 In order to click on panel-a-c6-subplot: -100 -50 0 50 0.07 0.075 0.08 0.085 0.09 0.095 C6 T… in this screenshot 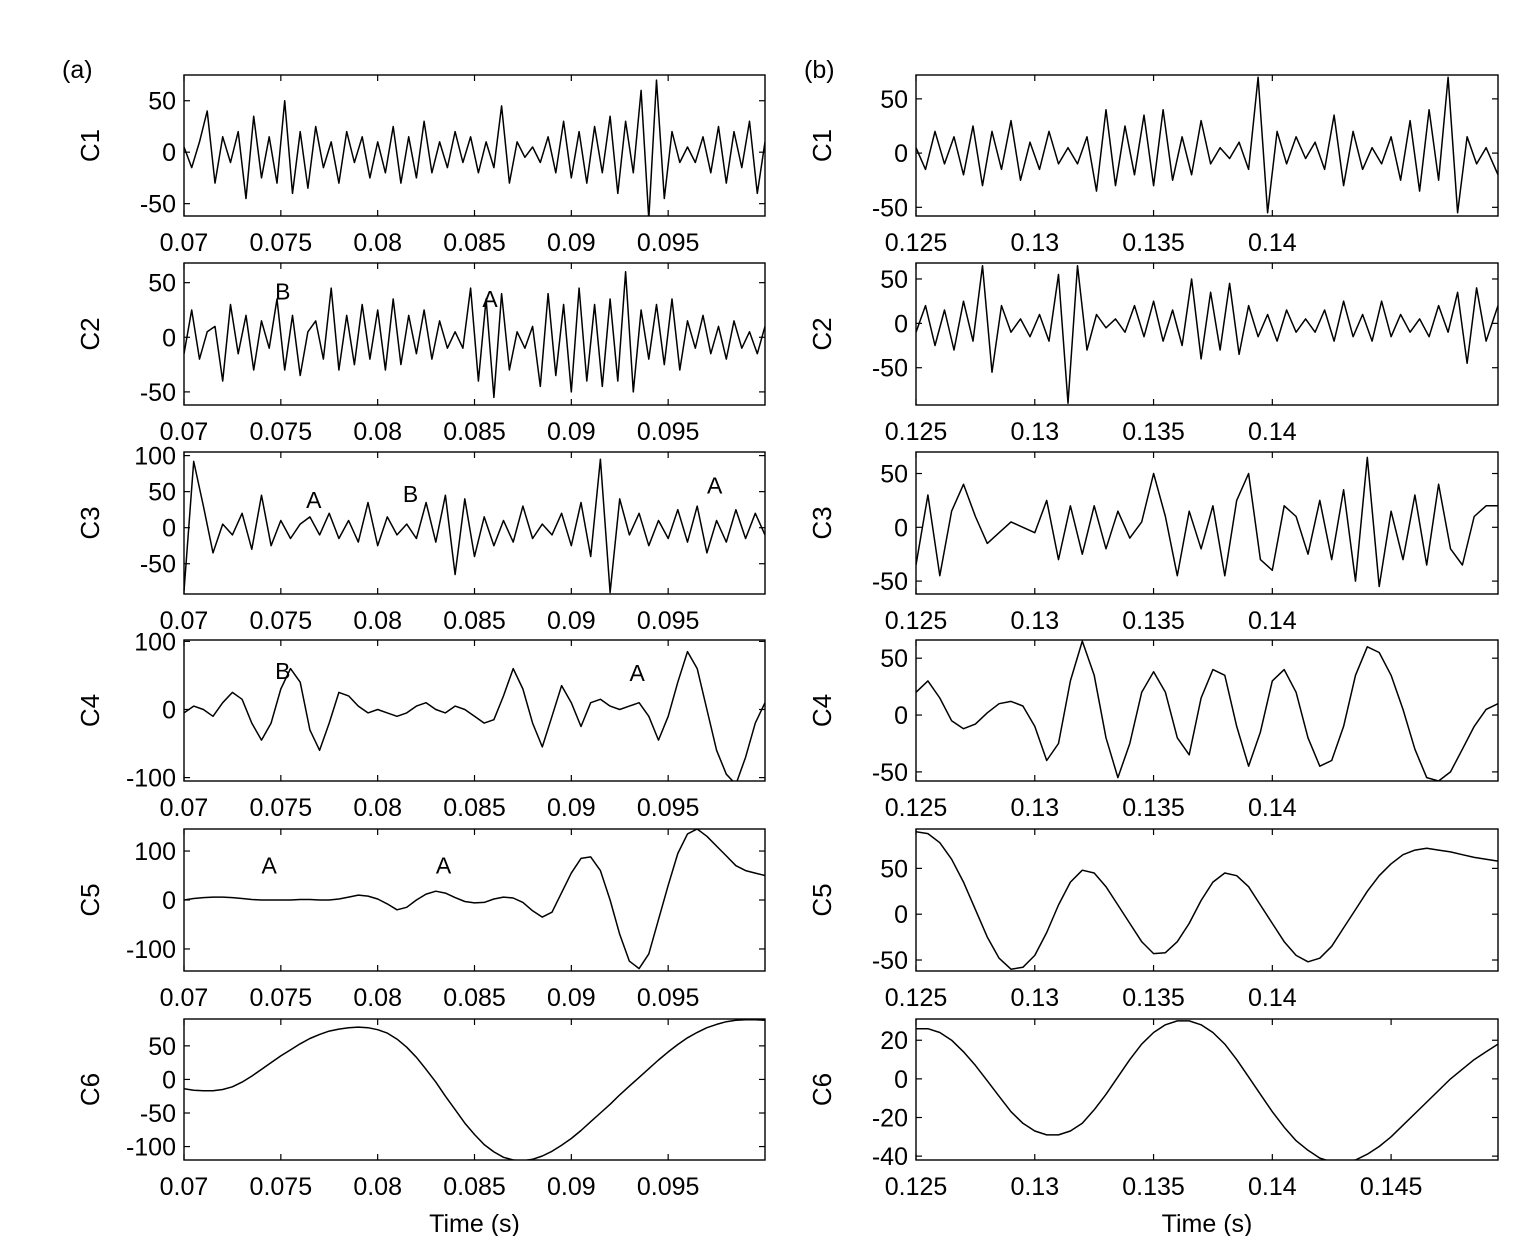, I will do `click(420, 1128)`.